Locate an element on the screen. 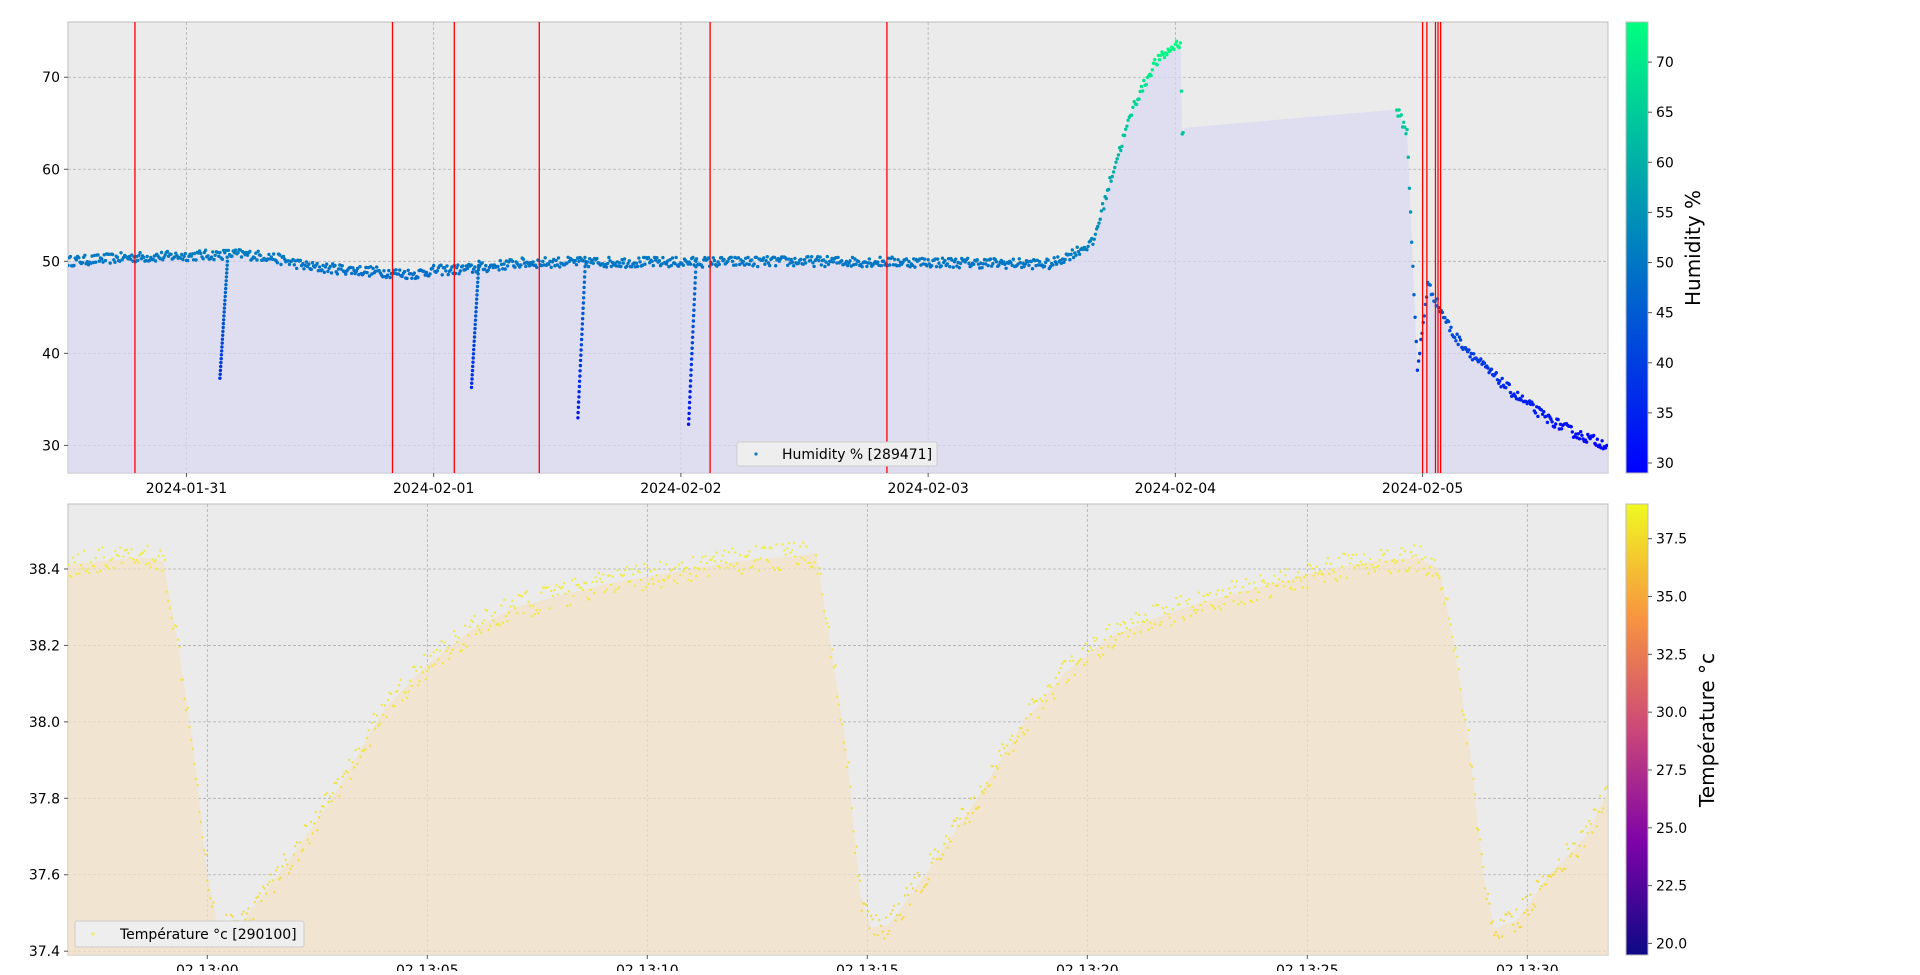 This screenshot has width=1920, height=975. temperature-colorbar-ticks: 20.022.525.027.530.032.535.037.5 is located at coordinates (1667, 742).